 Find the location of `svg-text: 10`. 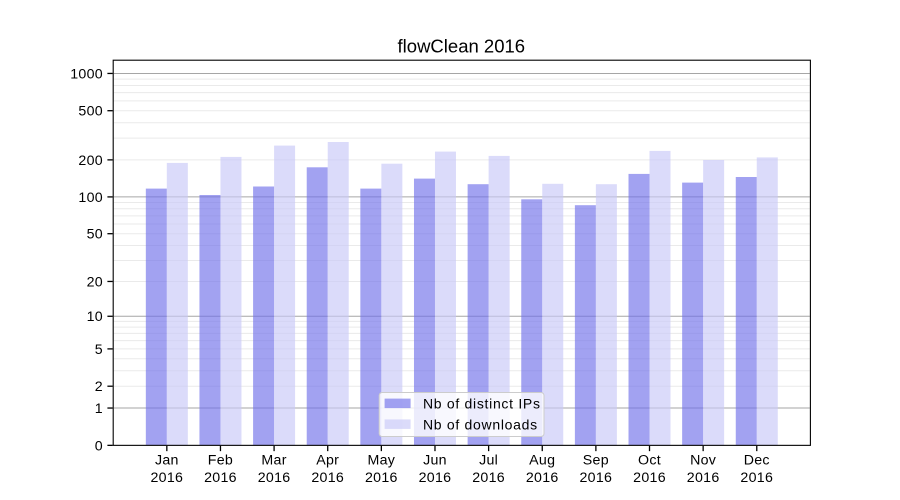

svg-text: 10 is located at coordinates (95, 317).